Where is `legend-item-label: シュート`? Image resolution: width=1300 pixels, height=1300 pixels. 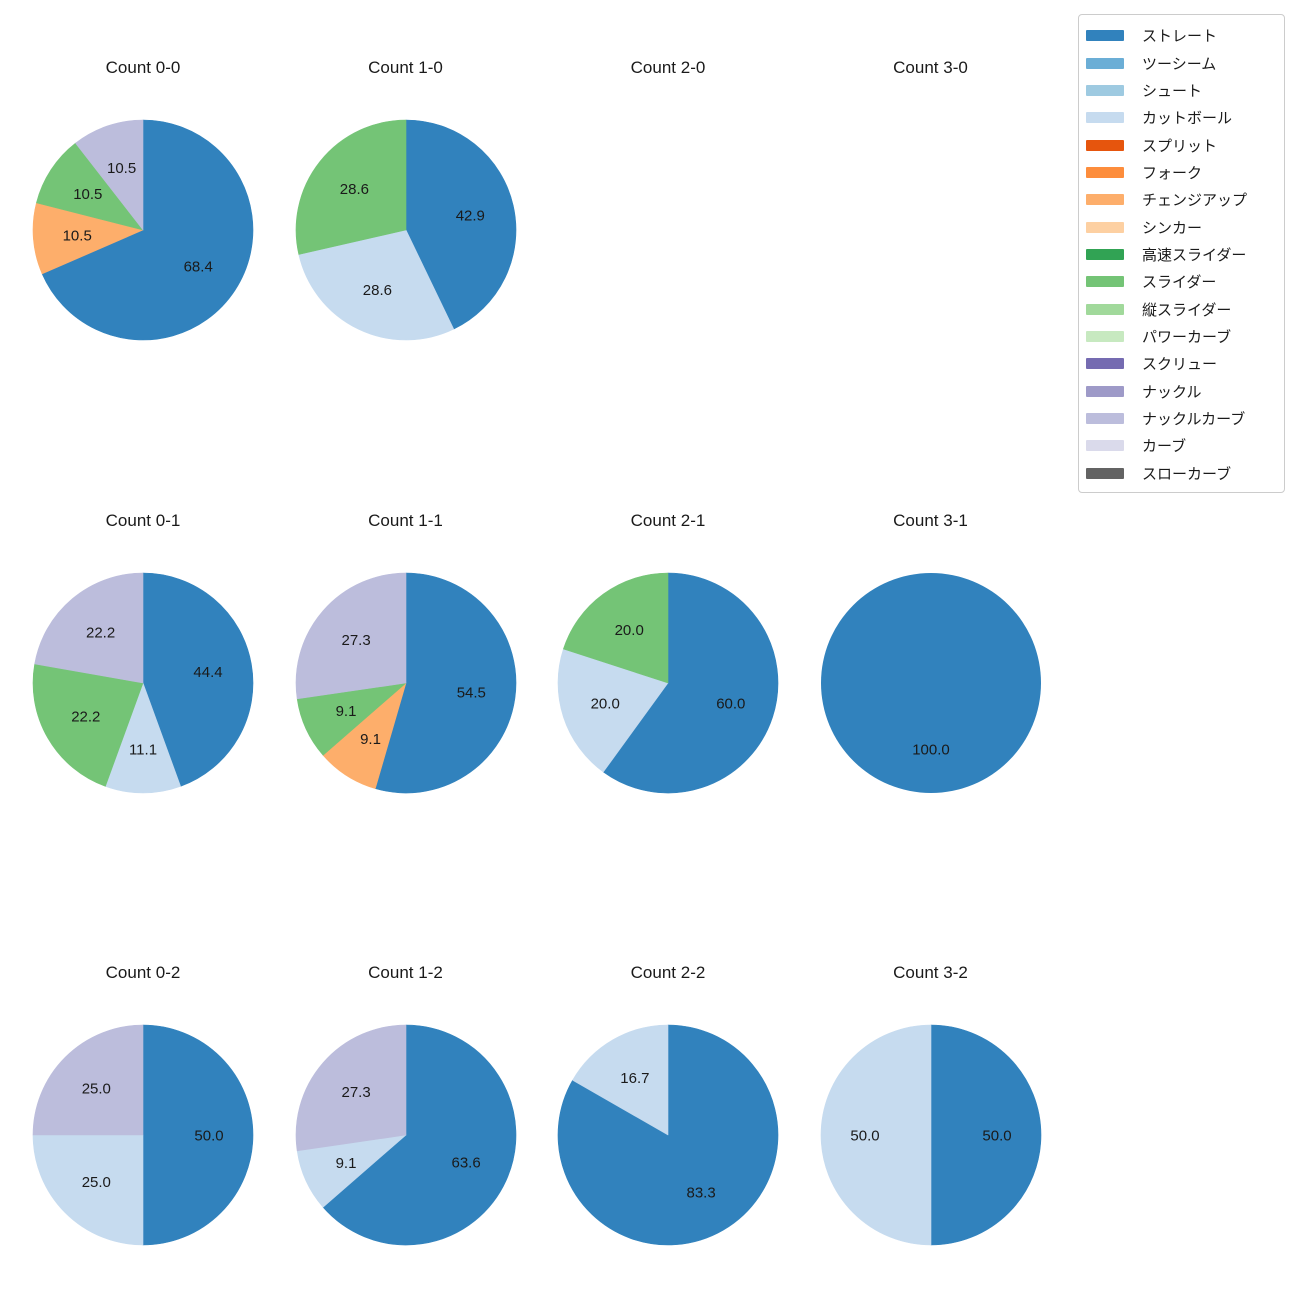 legend-item-label: シュート is located at coordinates (1172, 91).